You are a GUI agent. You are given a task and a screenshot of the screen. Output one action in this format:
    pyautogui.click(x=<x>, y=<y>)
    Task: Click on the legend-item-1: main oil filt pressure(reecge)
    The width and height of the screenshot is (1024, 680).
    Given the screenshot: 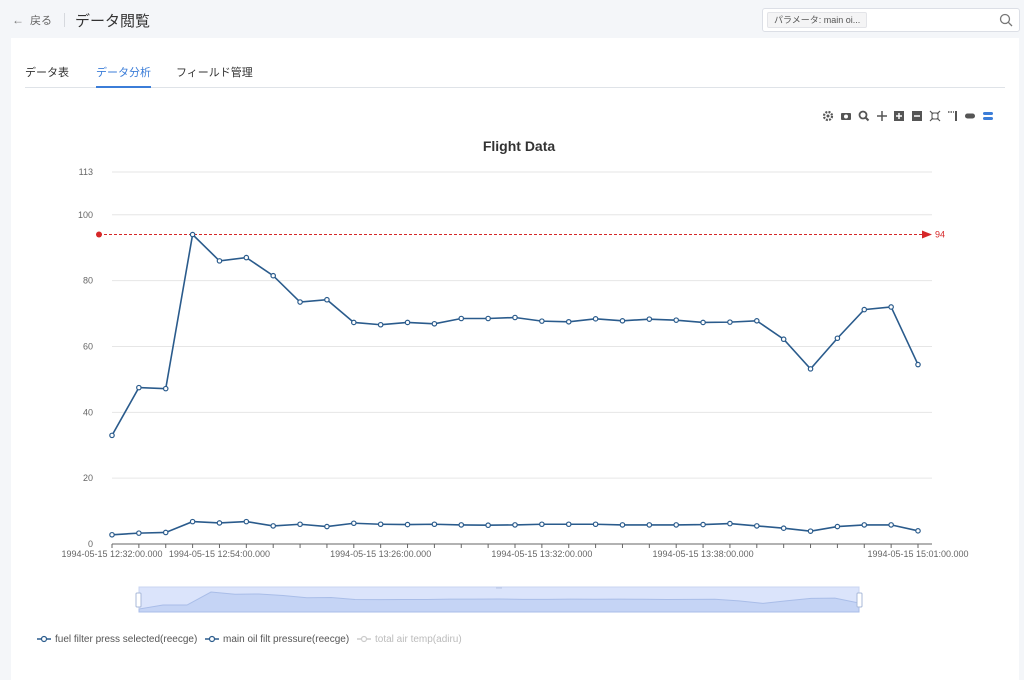 What is the action you would take?
    pyautogui.click(x=277, y=639)
    